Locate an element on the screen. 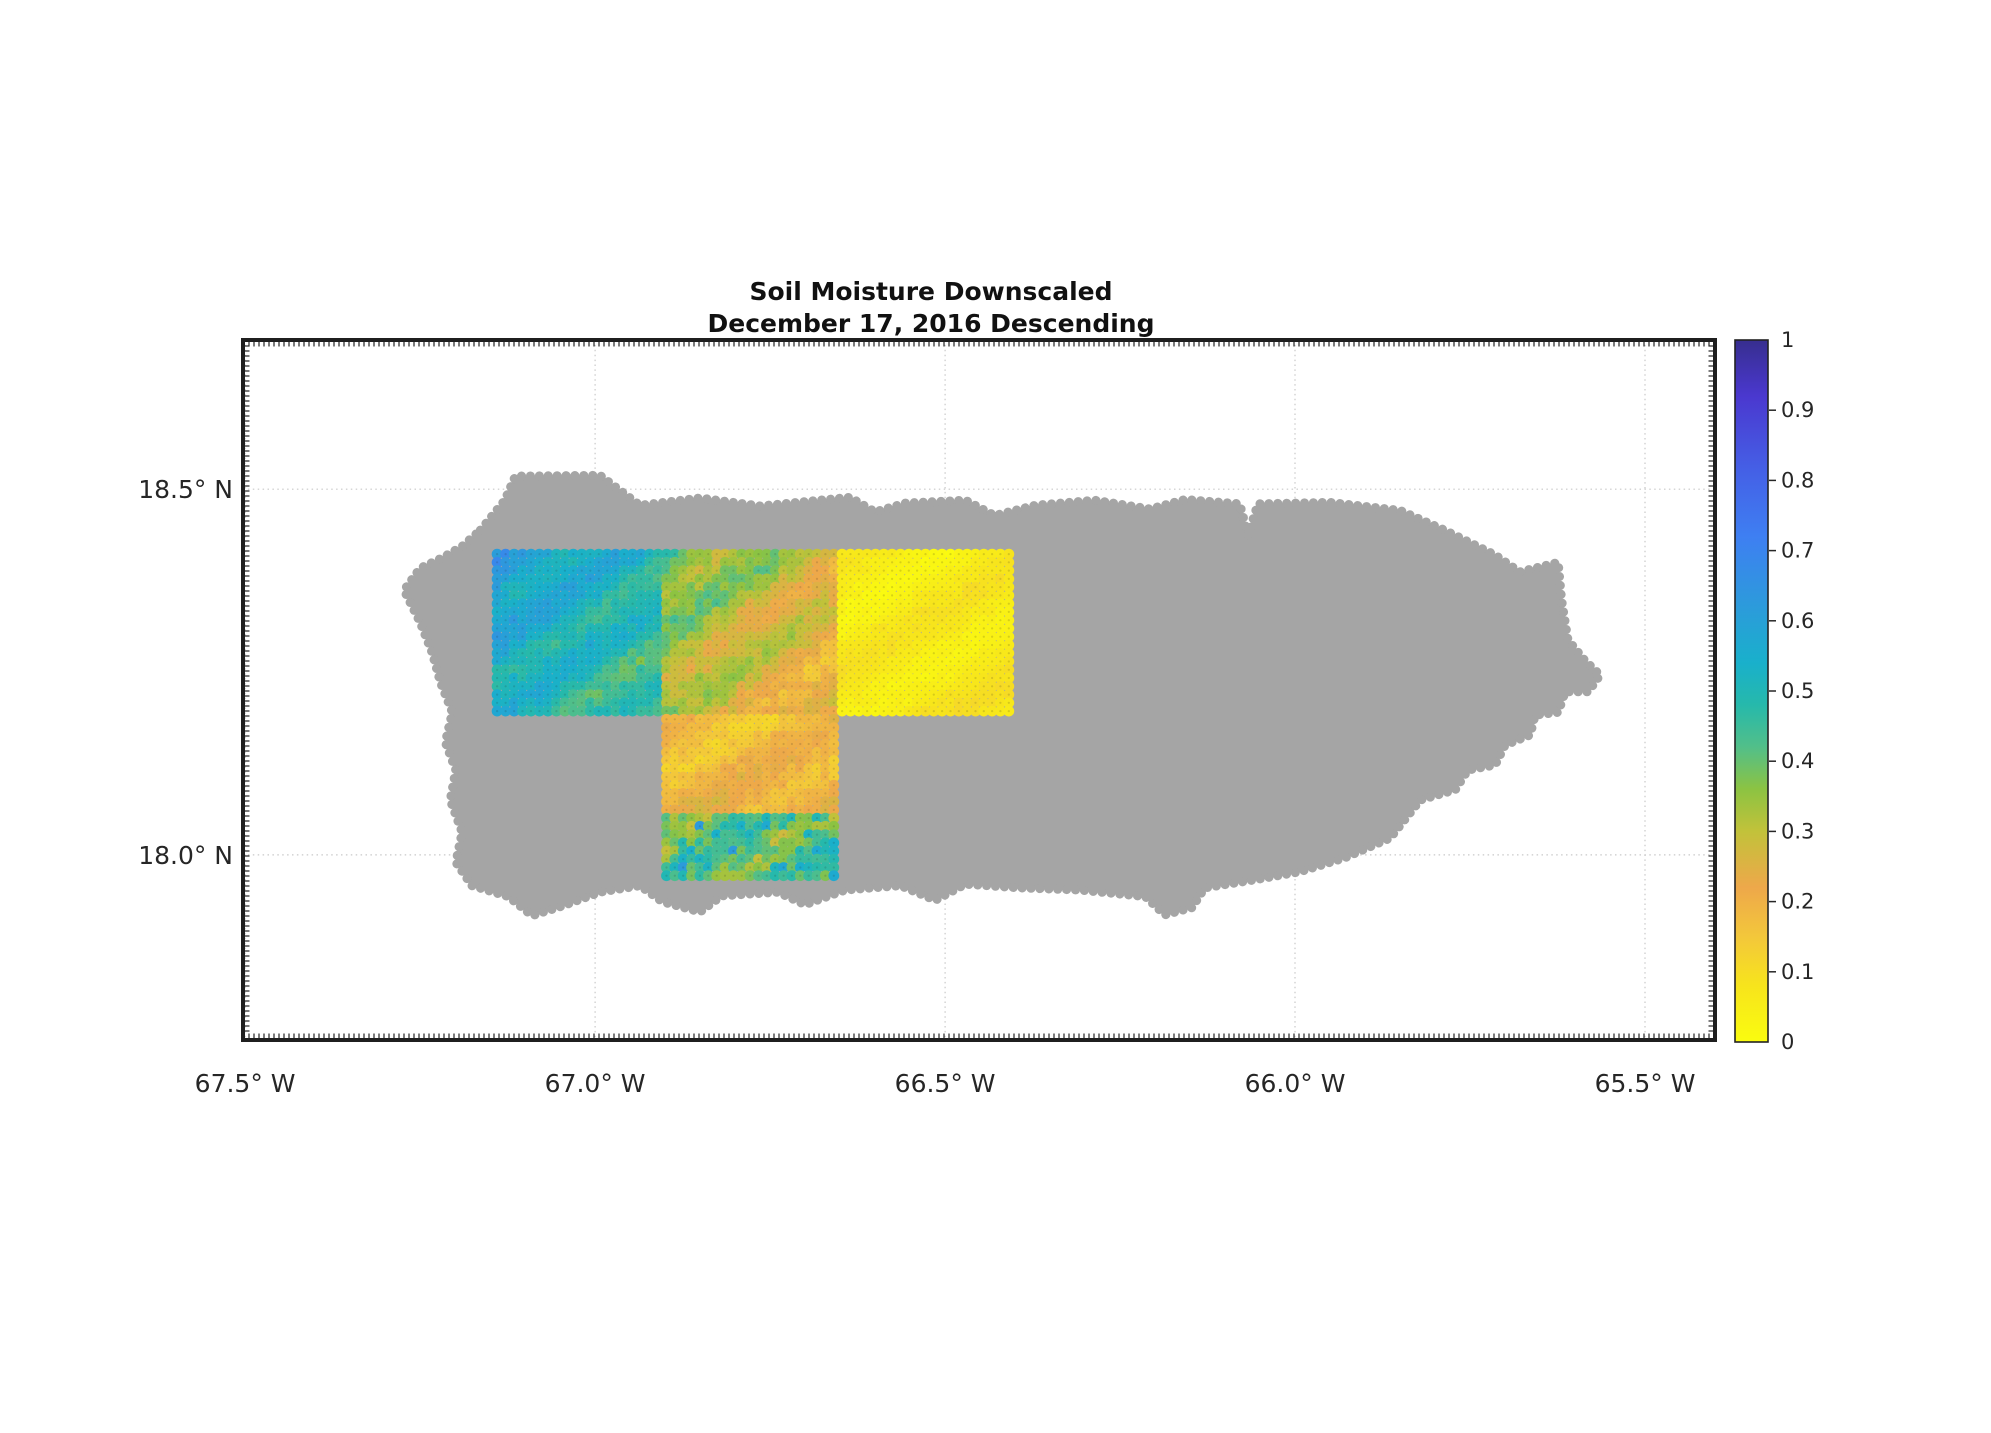 This screenshot has width=1991, height=1433. chart-title-line2: December 17, 2016 Descending is located at coordinates (930, 323).